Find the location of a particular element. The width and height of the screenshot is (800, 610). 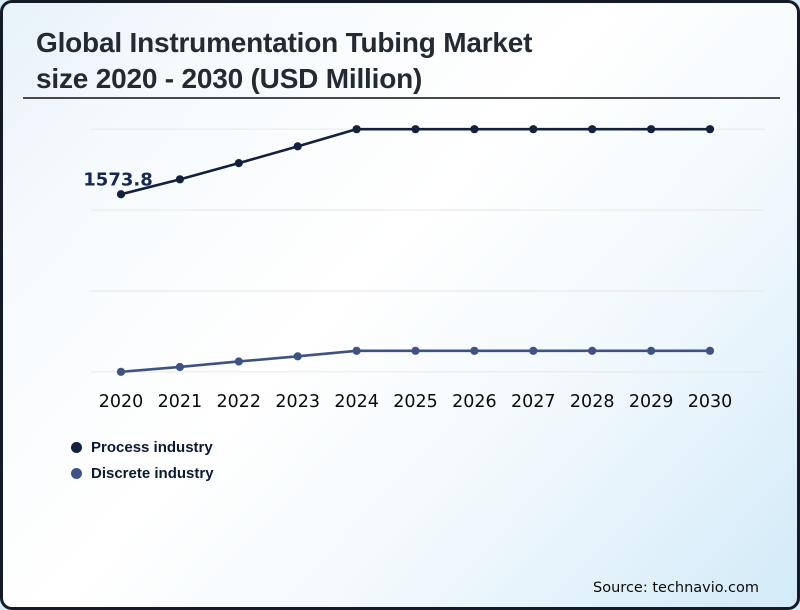

discrete-industry-point-2030 is located at coordinates (710, 350).